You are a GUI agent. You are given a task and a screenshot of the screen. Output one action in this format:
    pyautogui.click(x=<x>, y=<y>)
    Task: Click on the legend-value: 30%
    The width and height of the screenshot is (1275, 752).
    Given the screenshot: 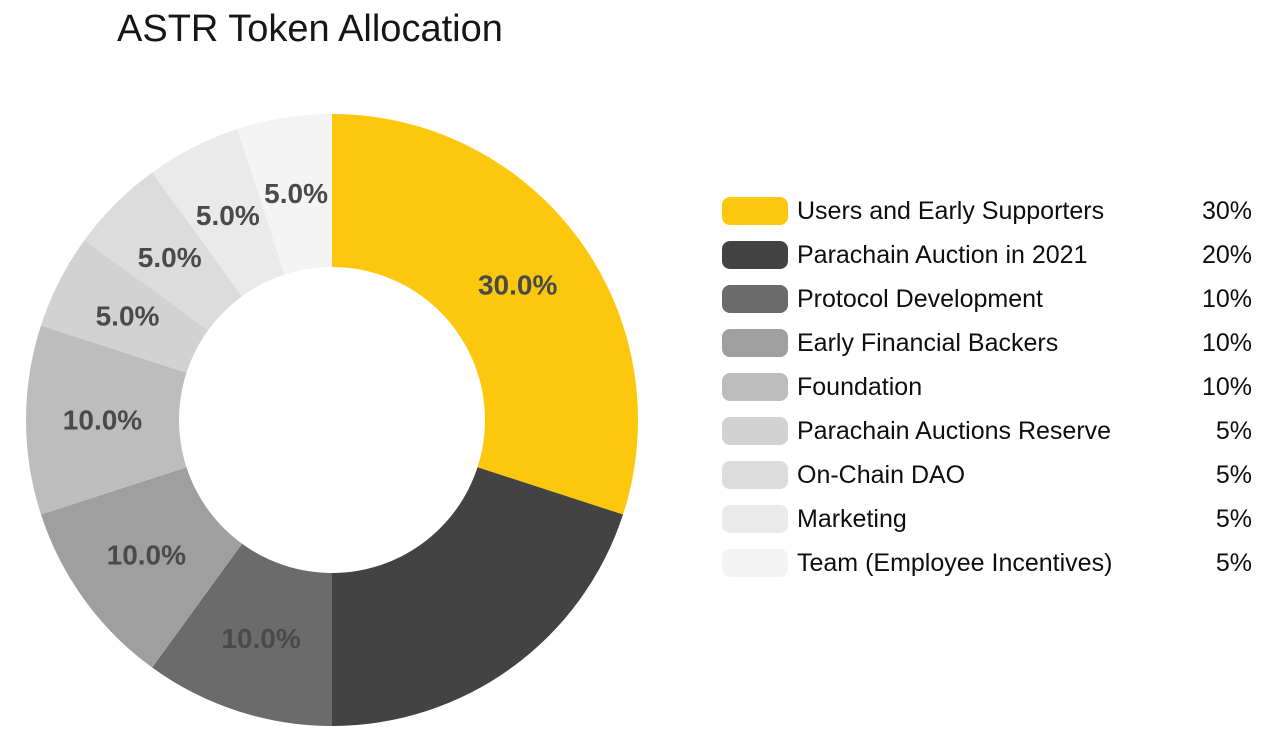 What is the action you would take?
    pyautogui.click(x=1226, y=210)
    